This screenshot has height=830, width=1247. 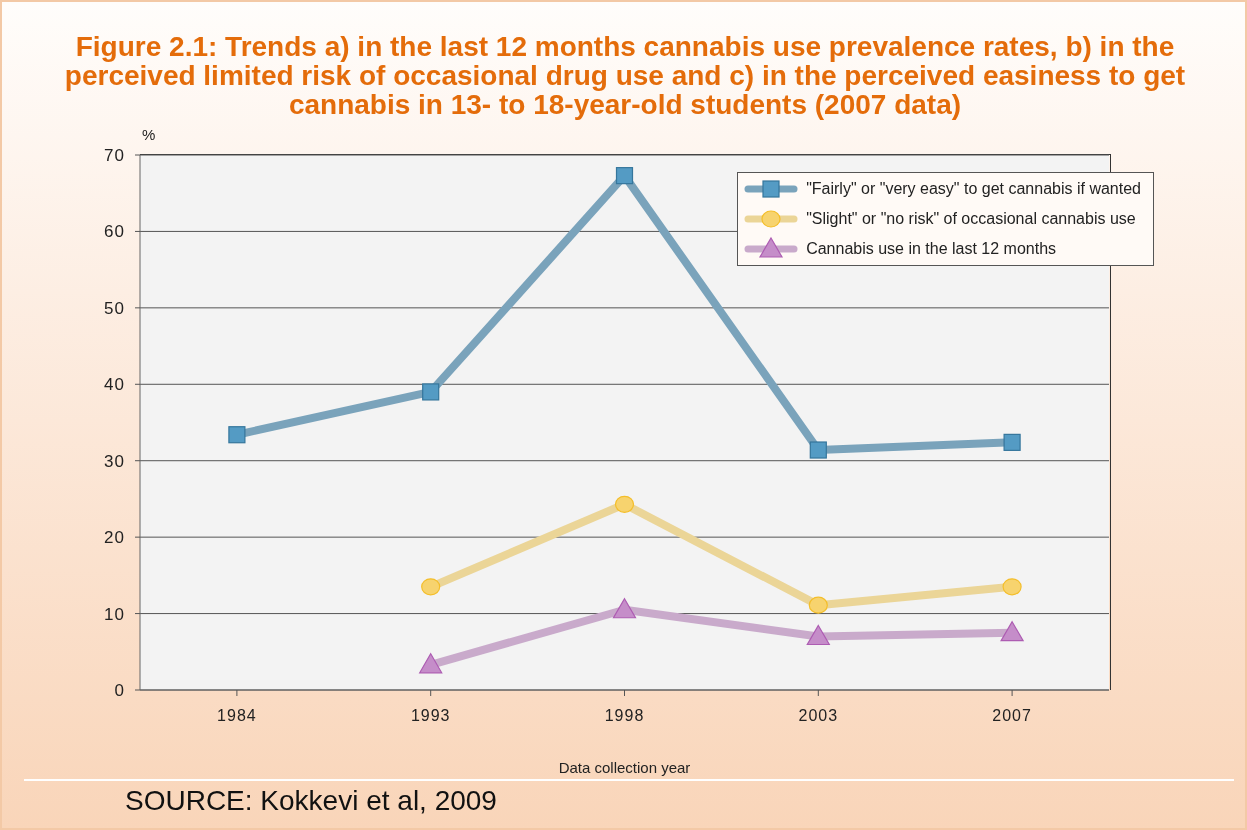 I want to click on y-tick-label: 30, so click(x=114, y=461).